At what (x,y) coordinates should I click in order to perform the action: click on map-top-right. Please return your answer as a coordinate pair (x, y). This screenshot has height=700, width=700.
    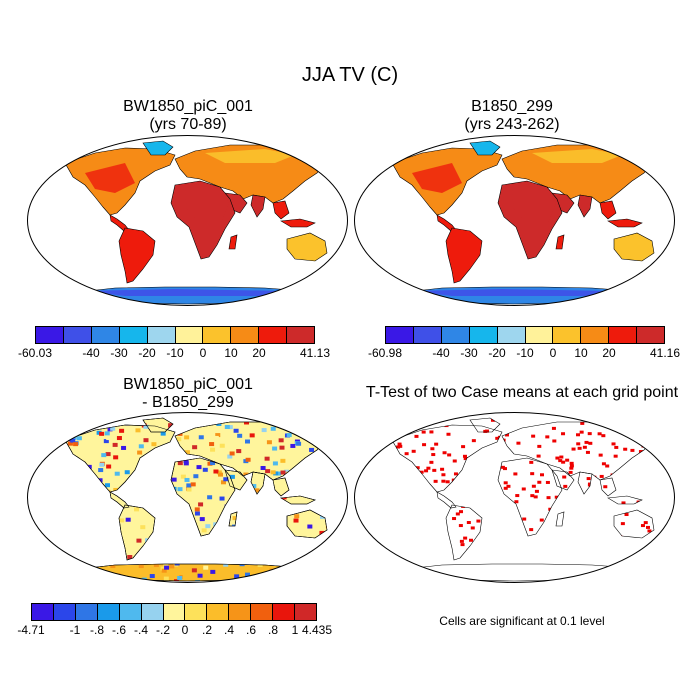
    Looking at the image, I should click on (514, 220).